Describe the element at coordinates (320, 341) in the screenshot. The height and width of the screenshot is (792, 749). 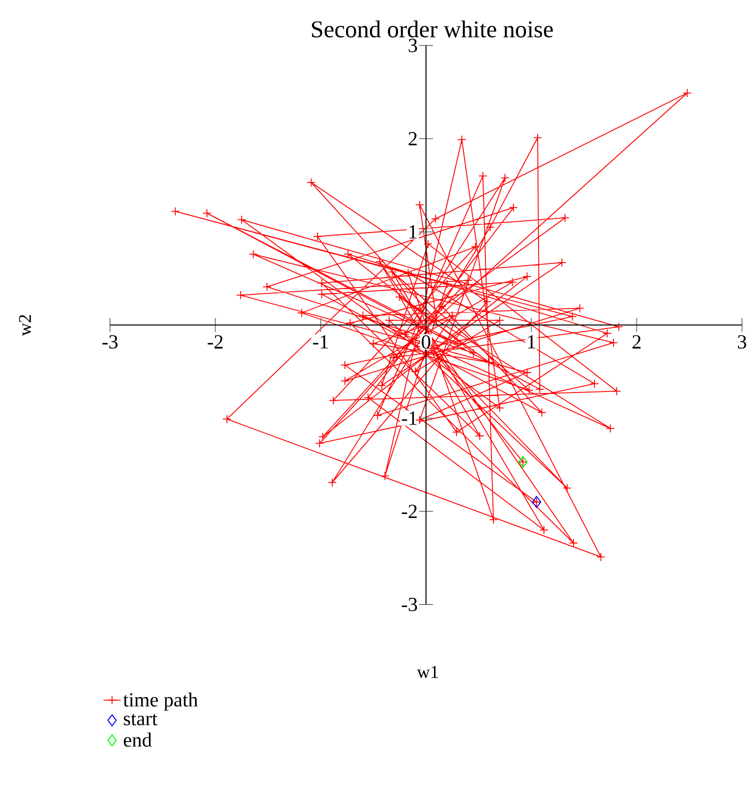
I see `x-tick-label: -1` at that location.